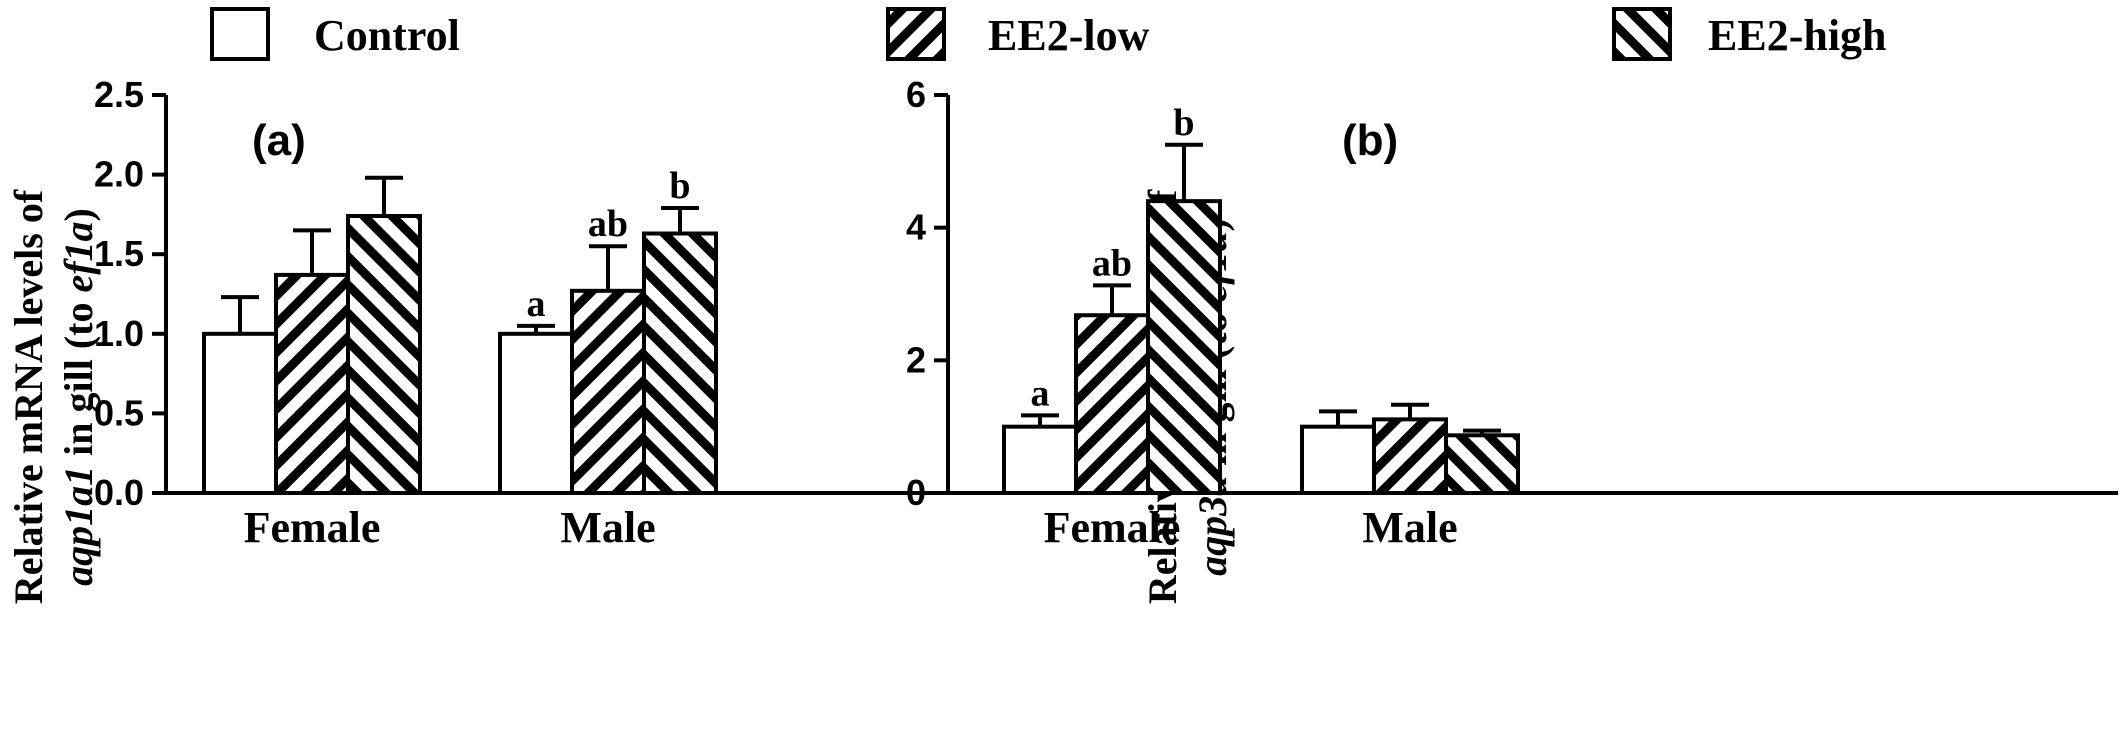 The width and height of the screenshot is (2128, 744). I want to click on bar-a-female-ee2-low, so click(312, 383).